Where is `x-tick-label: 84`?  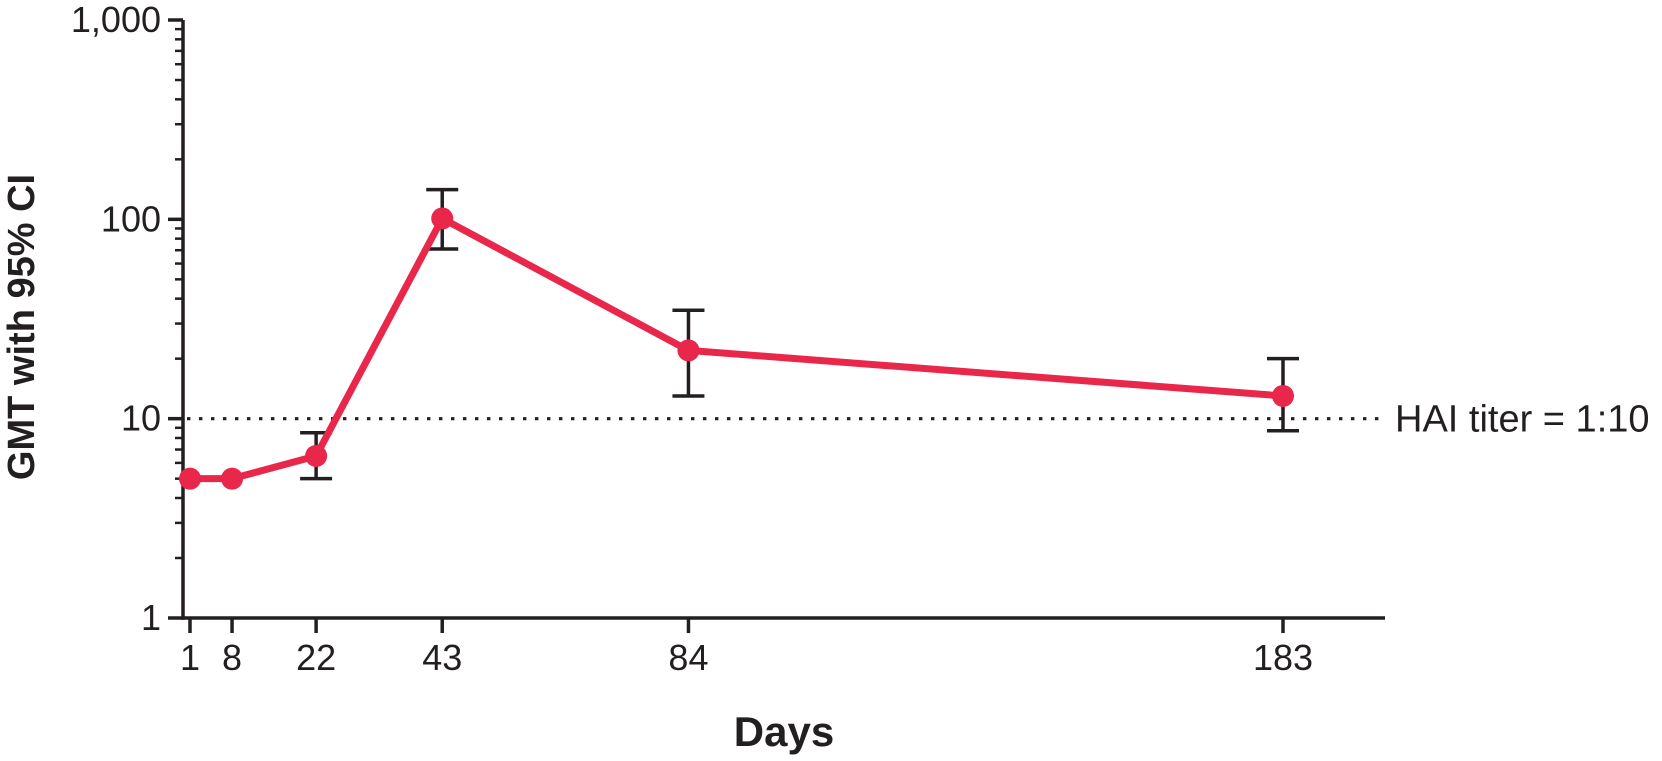
x-tick-label: 84 is located at coordinates (688, 657).